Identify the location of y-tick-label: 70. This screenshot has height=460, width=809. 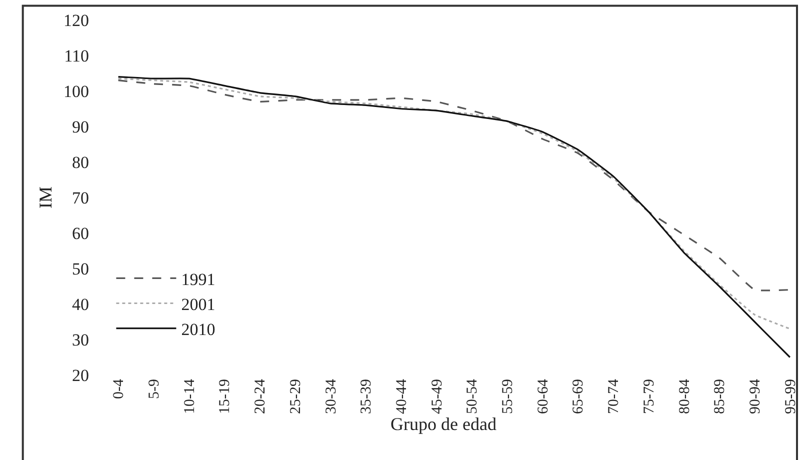
(80, 198).